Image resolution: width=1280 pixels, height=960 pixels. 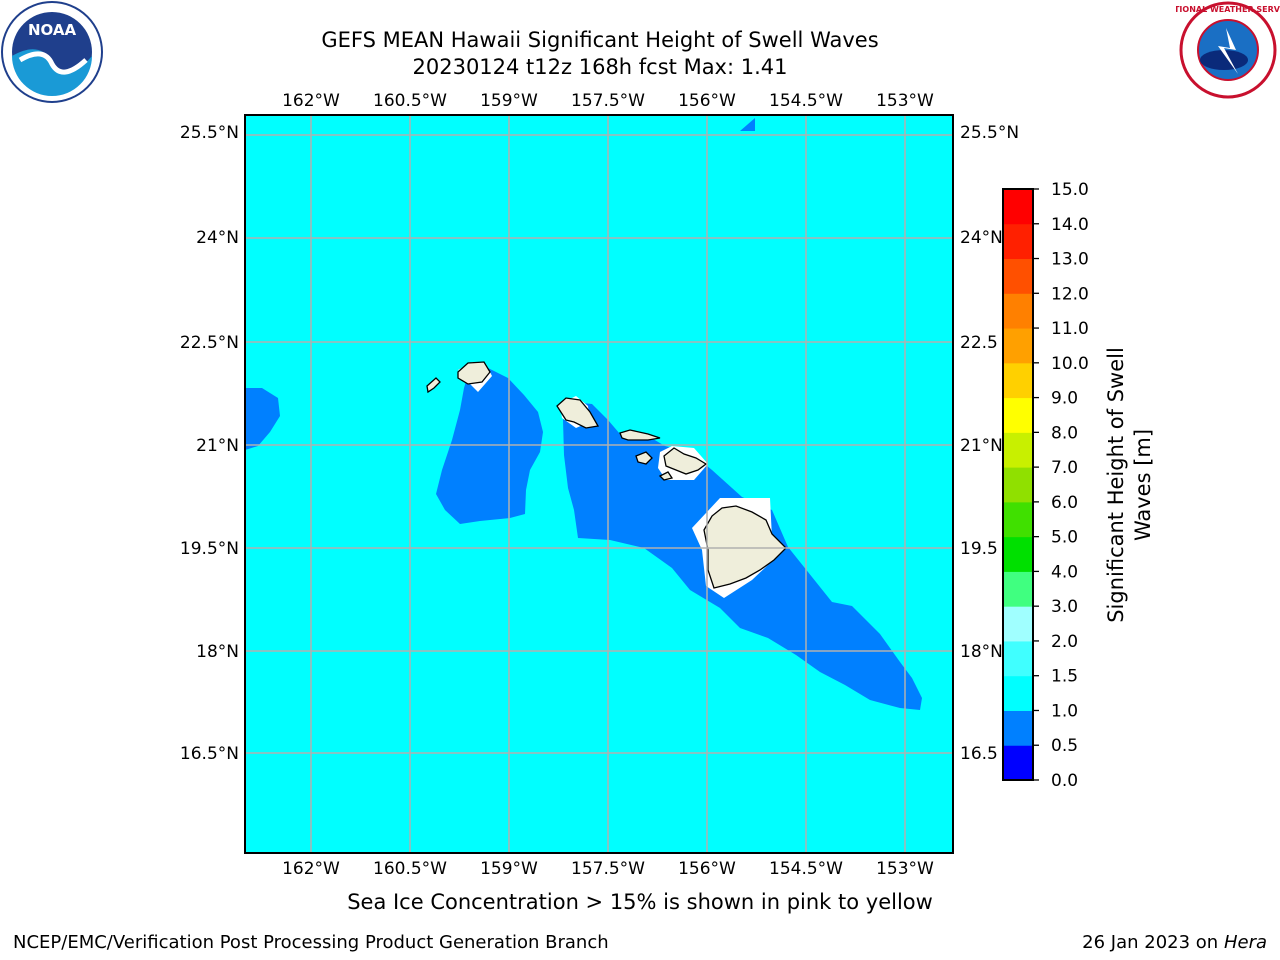 What do you see at coordinates (1064, 468) in the screenshot?
I see `colorbar-tick-label: 7.0` at bounding box center [1064, 468].